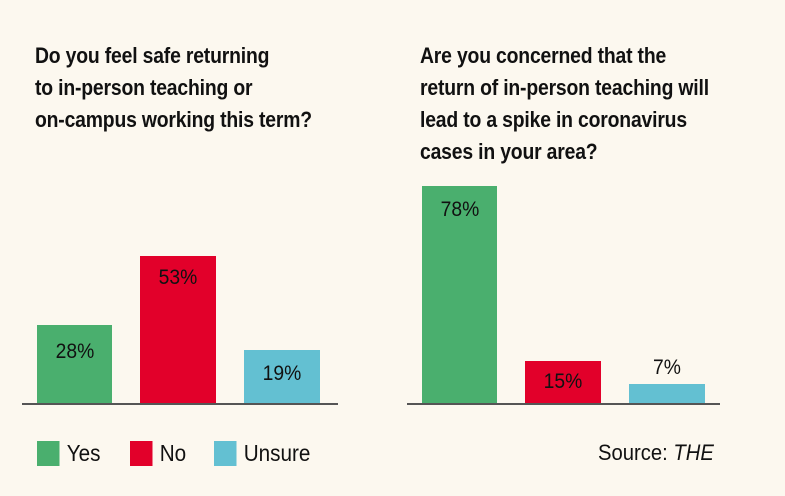 This screenshot has height=496, width=785. I want to click on swatch-unsure, so click(225, 453).